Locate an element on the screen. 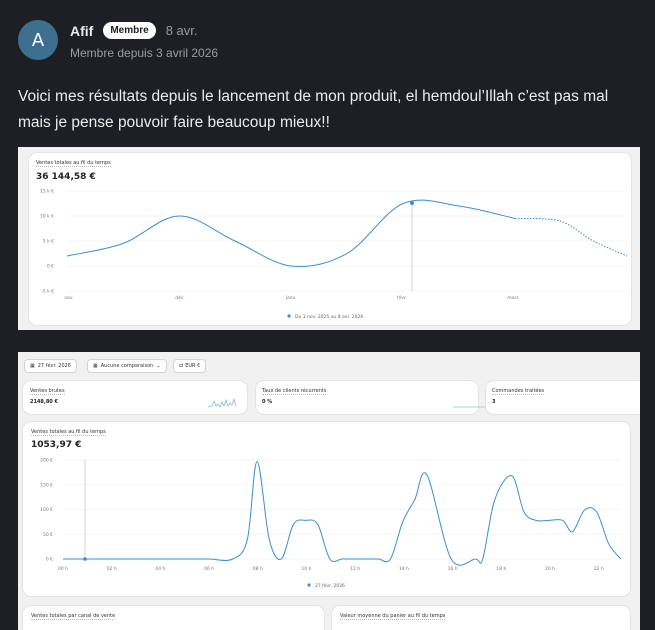 This screenshot has height=630, width=655. comparison-label: Aucune comparaison is located at coordinates (127, 366).